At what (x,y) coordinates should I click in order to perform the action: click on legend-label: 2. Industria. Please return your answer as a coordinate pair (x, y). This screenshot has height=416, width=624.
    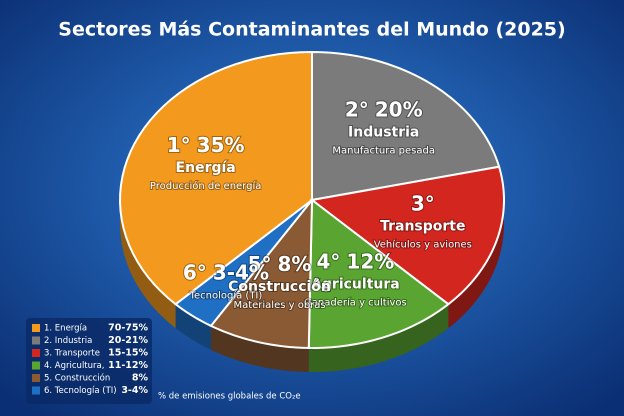
    Looking at the image, I should click on (68, 341).